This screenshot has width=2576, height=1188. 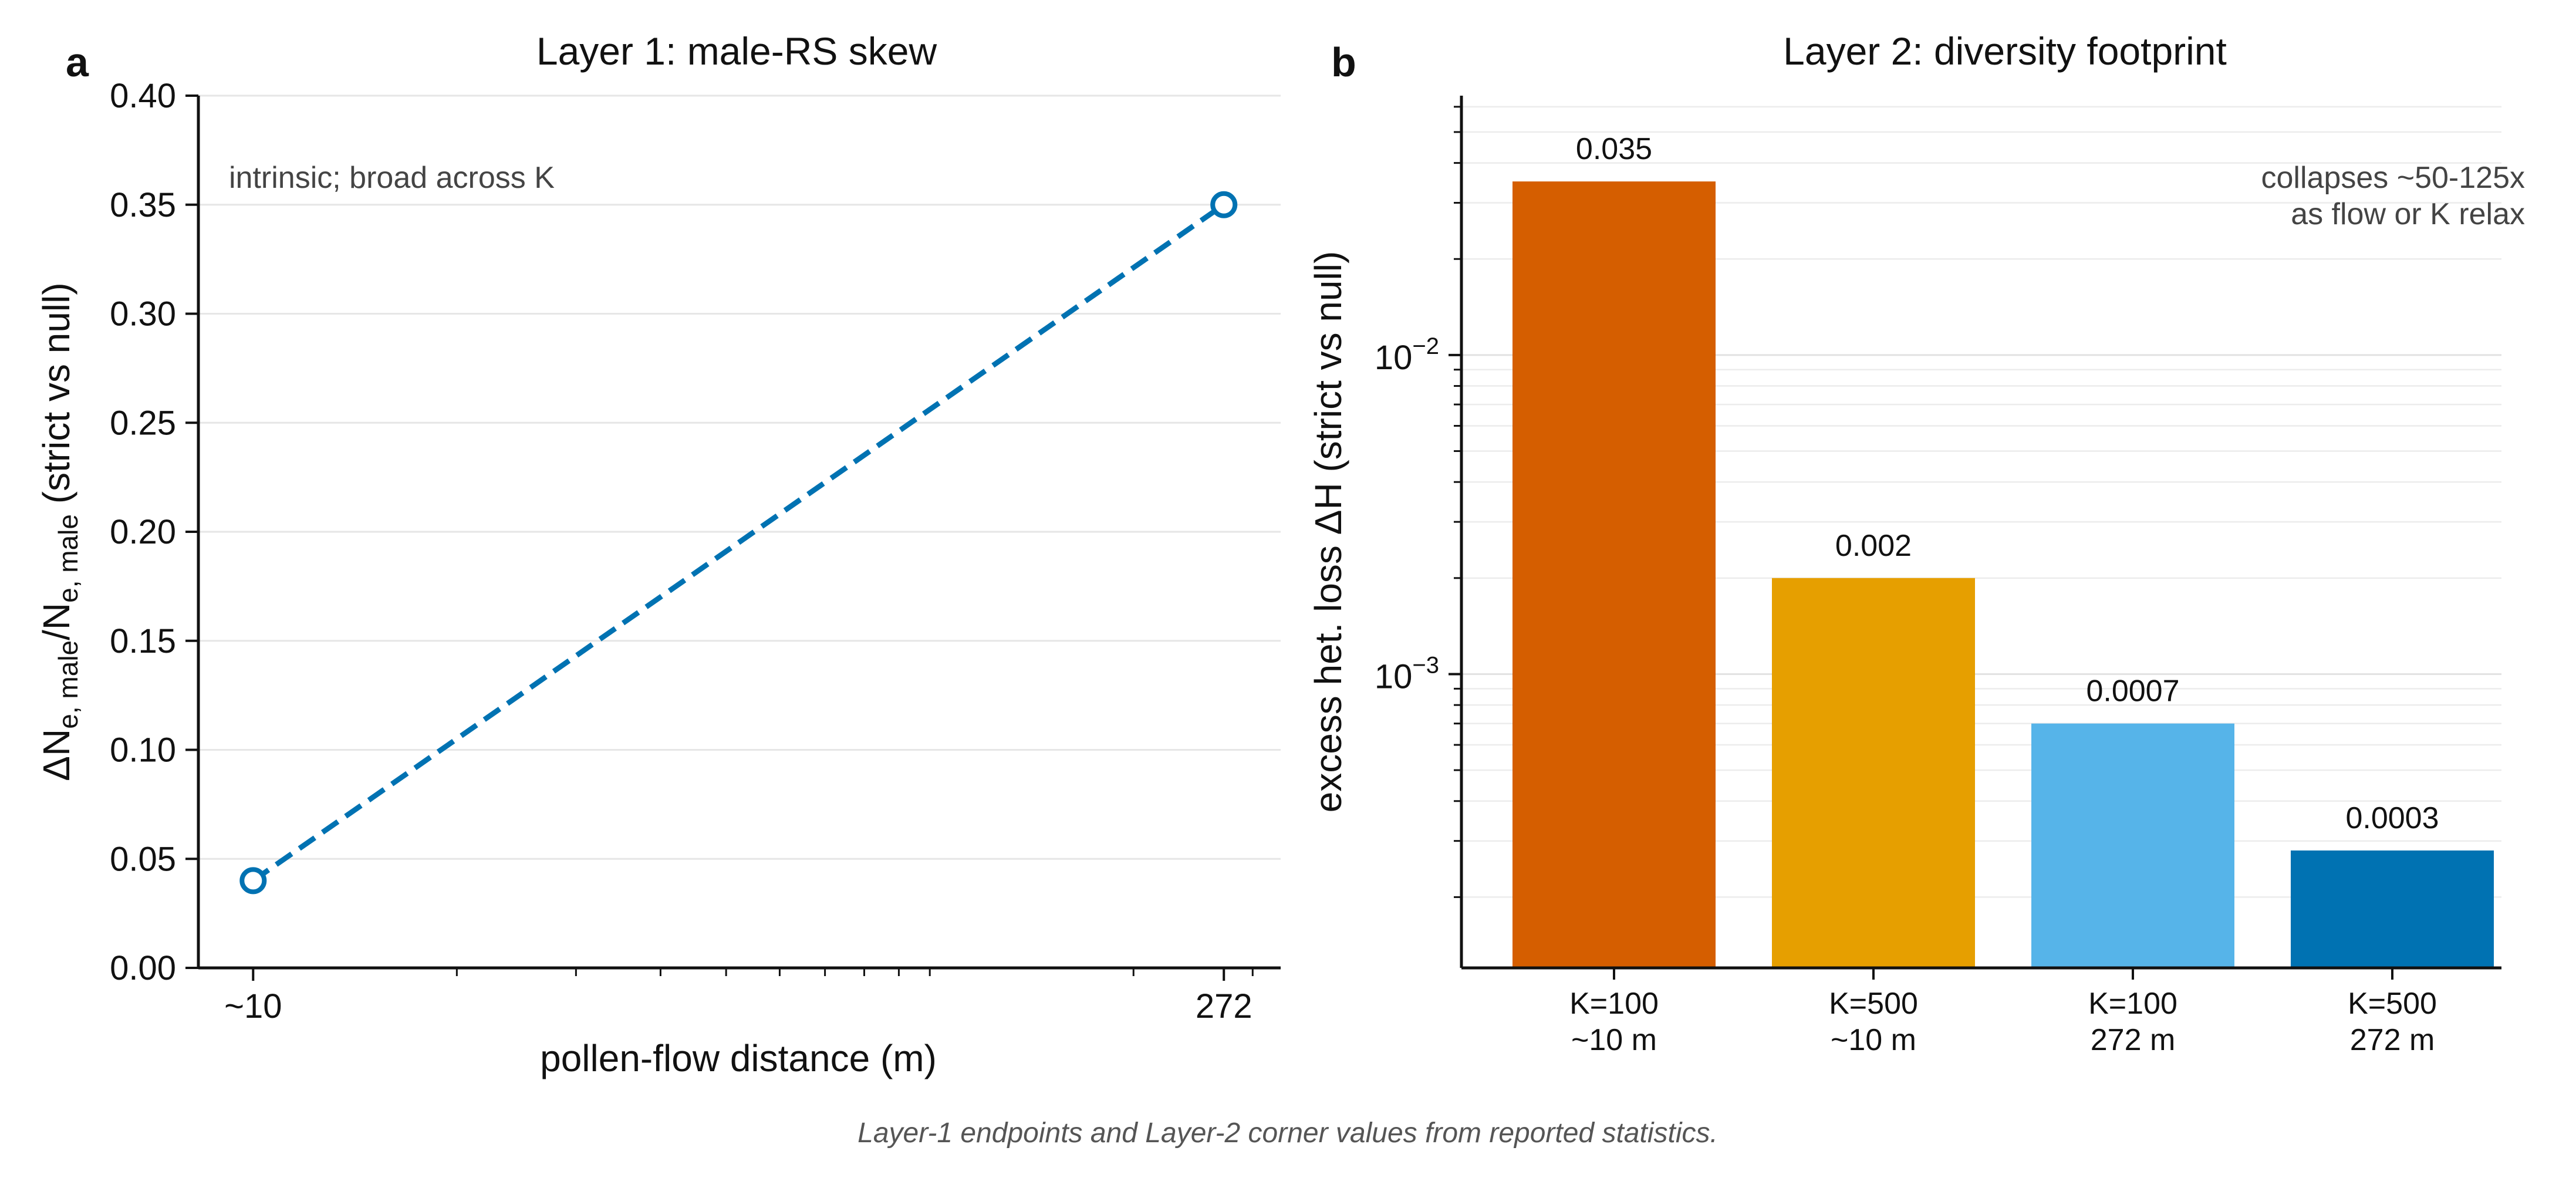 What do you see at coordinates (253, 1006) in the screenshot?
I see `panel-a-x-tick-label: ~10` at bounding box center [253, 1006].